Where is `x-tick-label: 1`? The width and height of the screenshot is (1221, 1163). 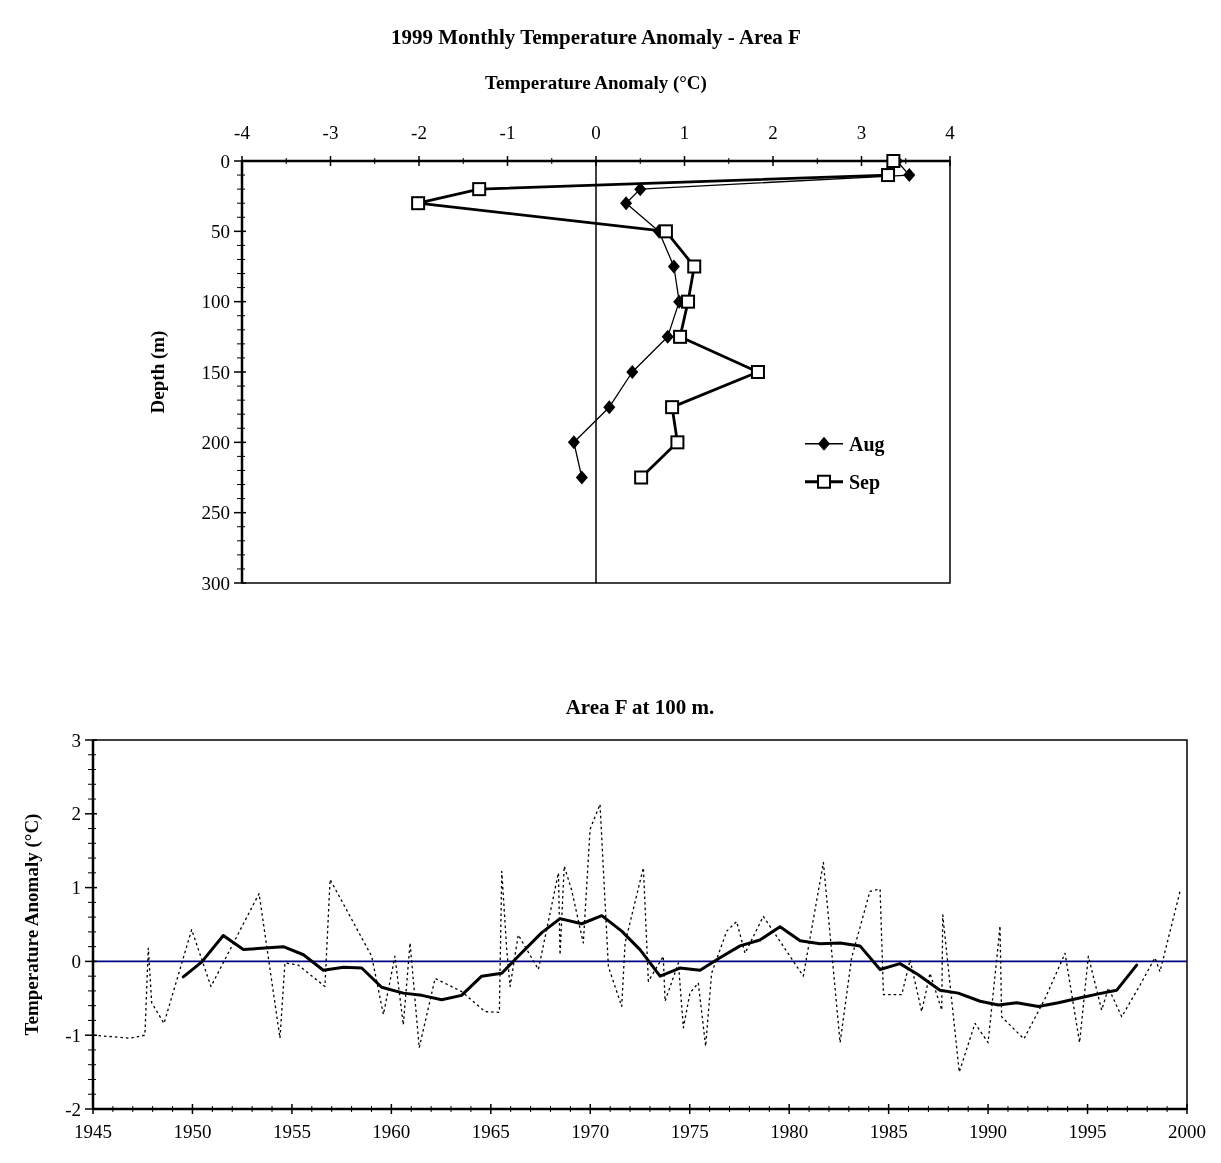
x-tick-label: 1 is located at coordinates (684, 132).